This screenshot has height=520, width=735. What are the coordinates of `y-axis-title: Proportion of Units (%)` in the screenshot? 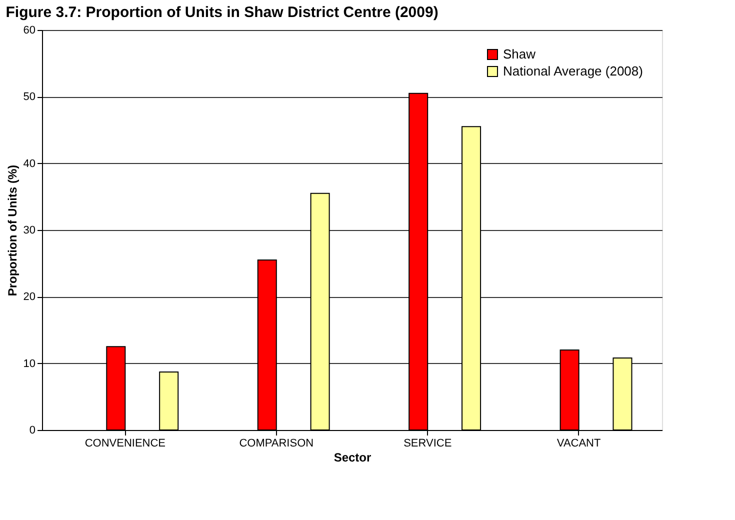 It's located at (12, 230).